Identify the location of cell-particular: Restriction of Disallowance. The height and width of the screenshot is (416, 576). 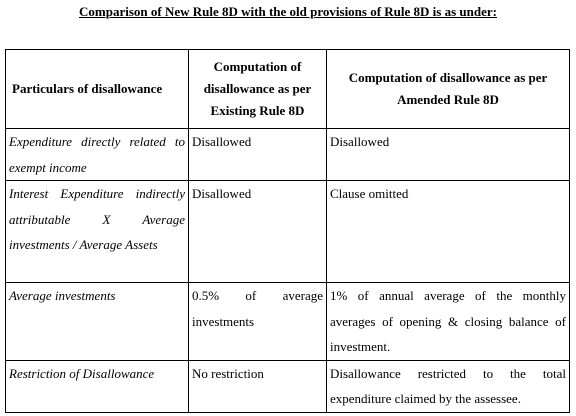
(97, 386).